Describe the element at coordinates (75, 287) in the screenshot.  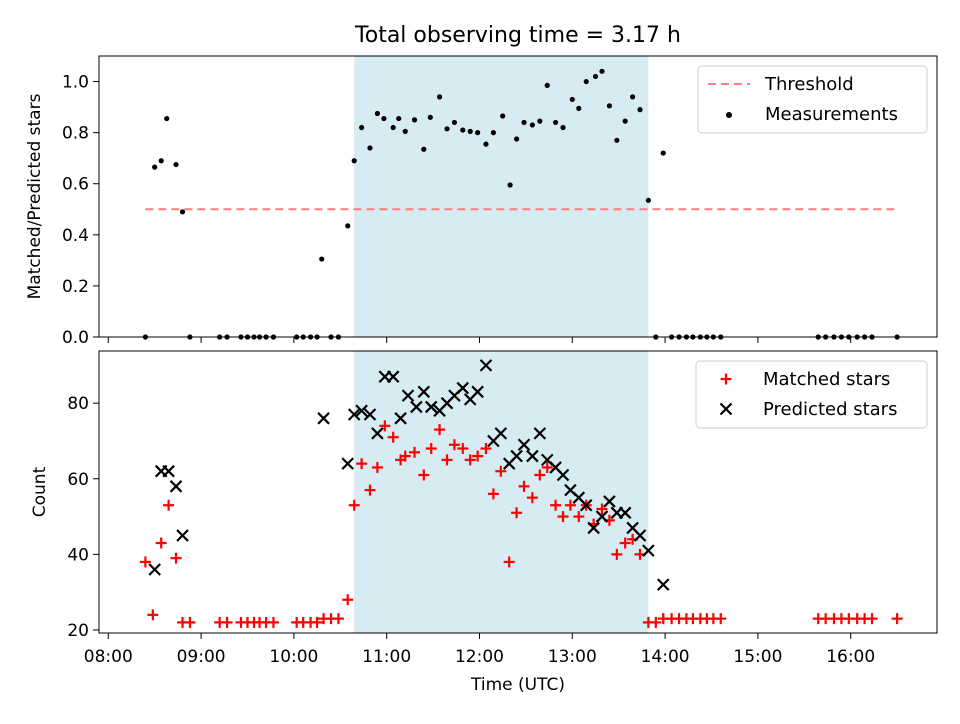
I see `top-ytick-label: 0.2` at that location.